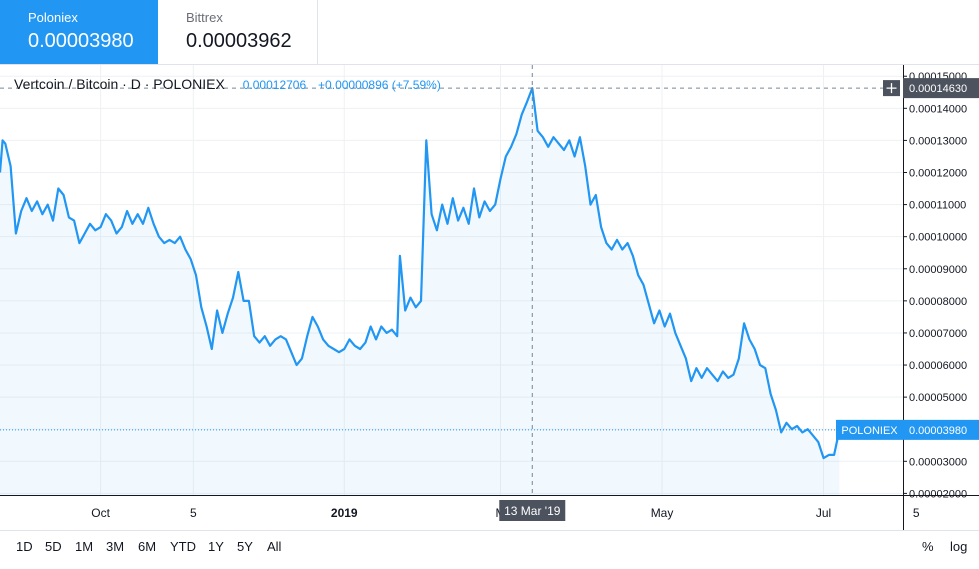 The image size is (979, 569). Describe the element at coordinates (274, 85) in the screenshot. I see `legend-price: 0.00012706` at that location.